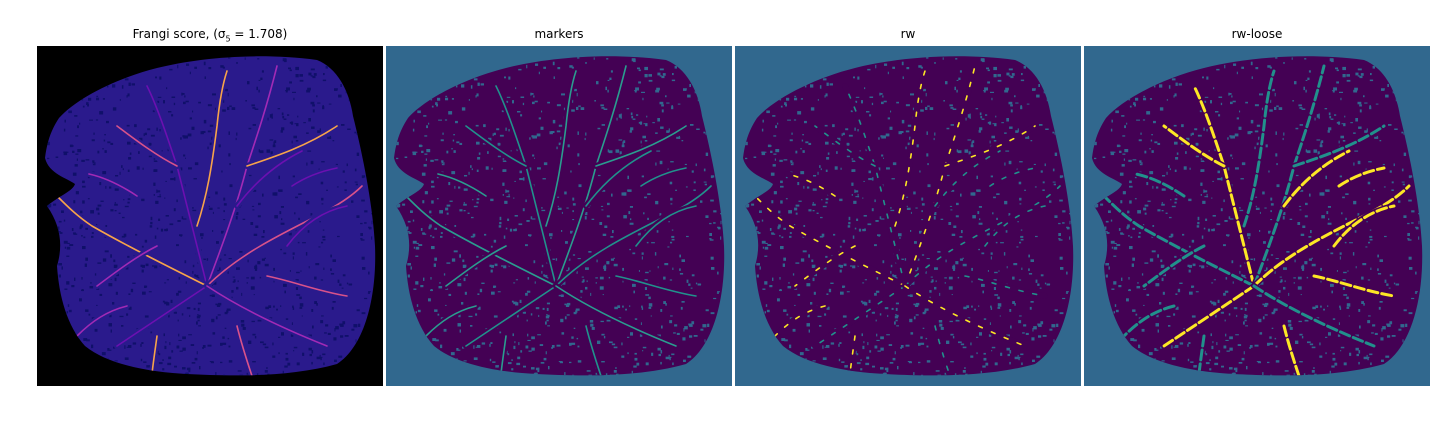 This screenshot has height=432, width=1440. Describe the element at coordinates (259, 34) in the screenshot. I see `title-frangi-value: = 1.708)` at that location.